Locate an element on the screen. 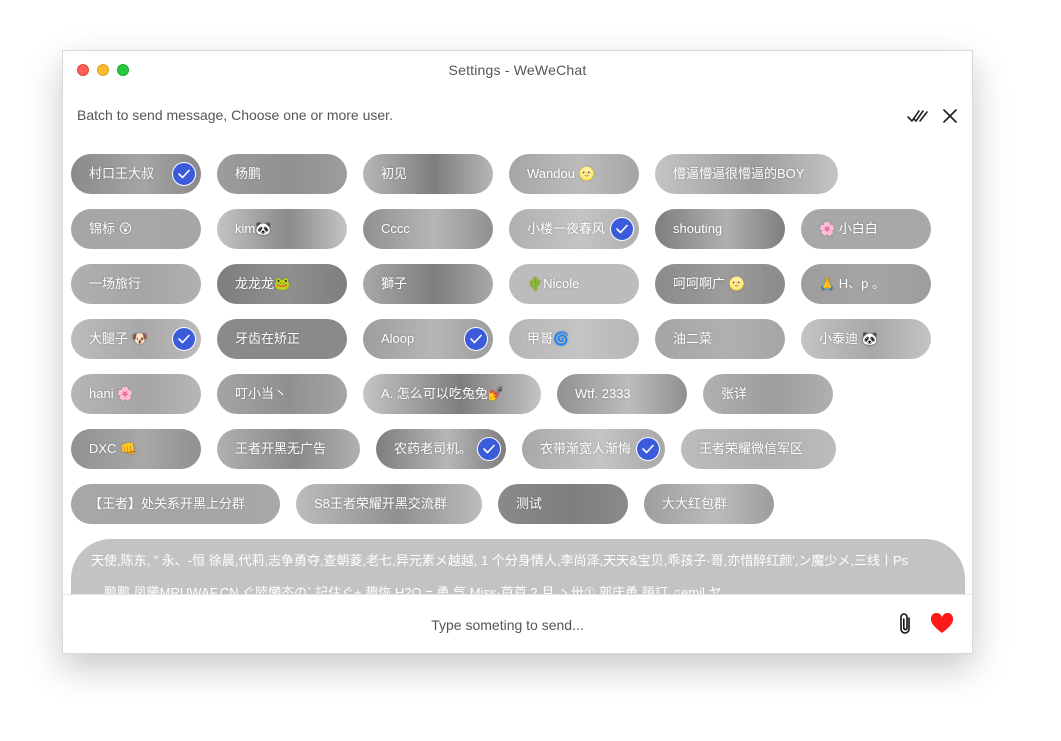 Image resolution: width=1061 pixels, height=741 pixels. contact-name: DXC 👊 is located at coordinates (113, 448).